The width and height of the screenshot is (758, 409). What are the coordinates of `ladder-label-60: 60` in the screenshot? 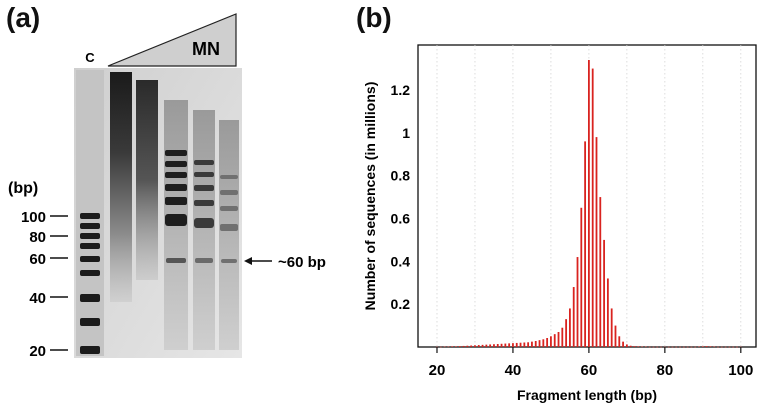 It's located at (37, 259).